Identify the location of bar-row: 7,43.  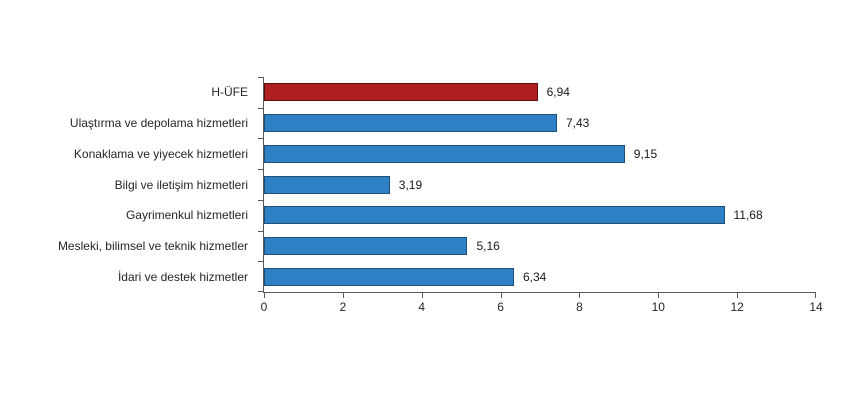
(540, 123).